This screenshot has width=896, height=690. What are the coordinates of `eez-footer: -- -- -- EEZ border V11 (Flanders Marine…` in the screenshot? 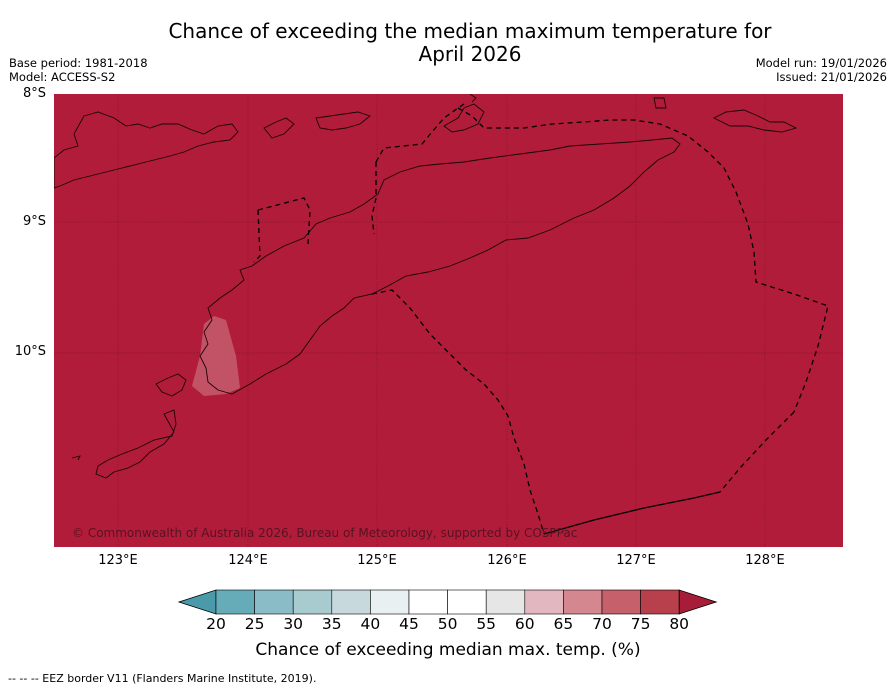 It's located at (162, 678).